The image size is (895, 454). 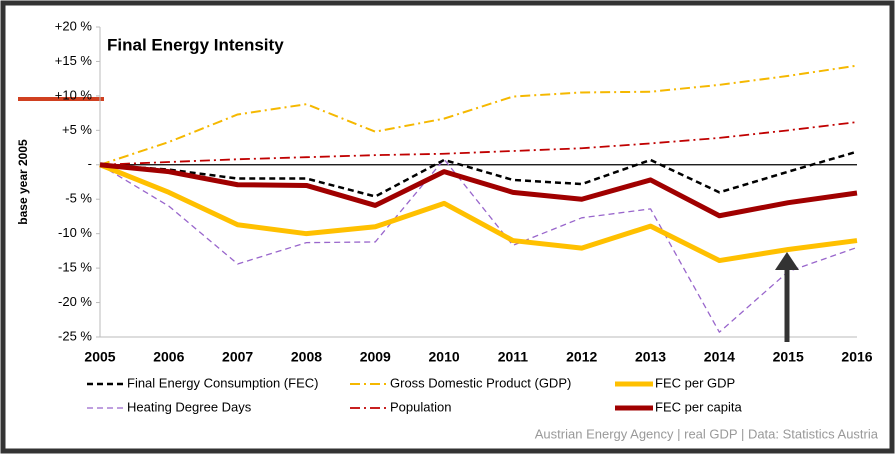 I want to click on y-tick-label: -25 %, so click(x=75, y=335).